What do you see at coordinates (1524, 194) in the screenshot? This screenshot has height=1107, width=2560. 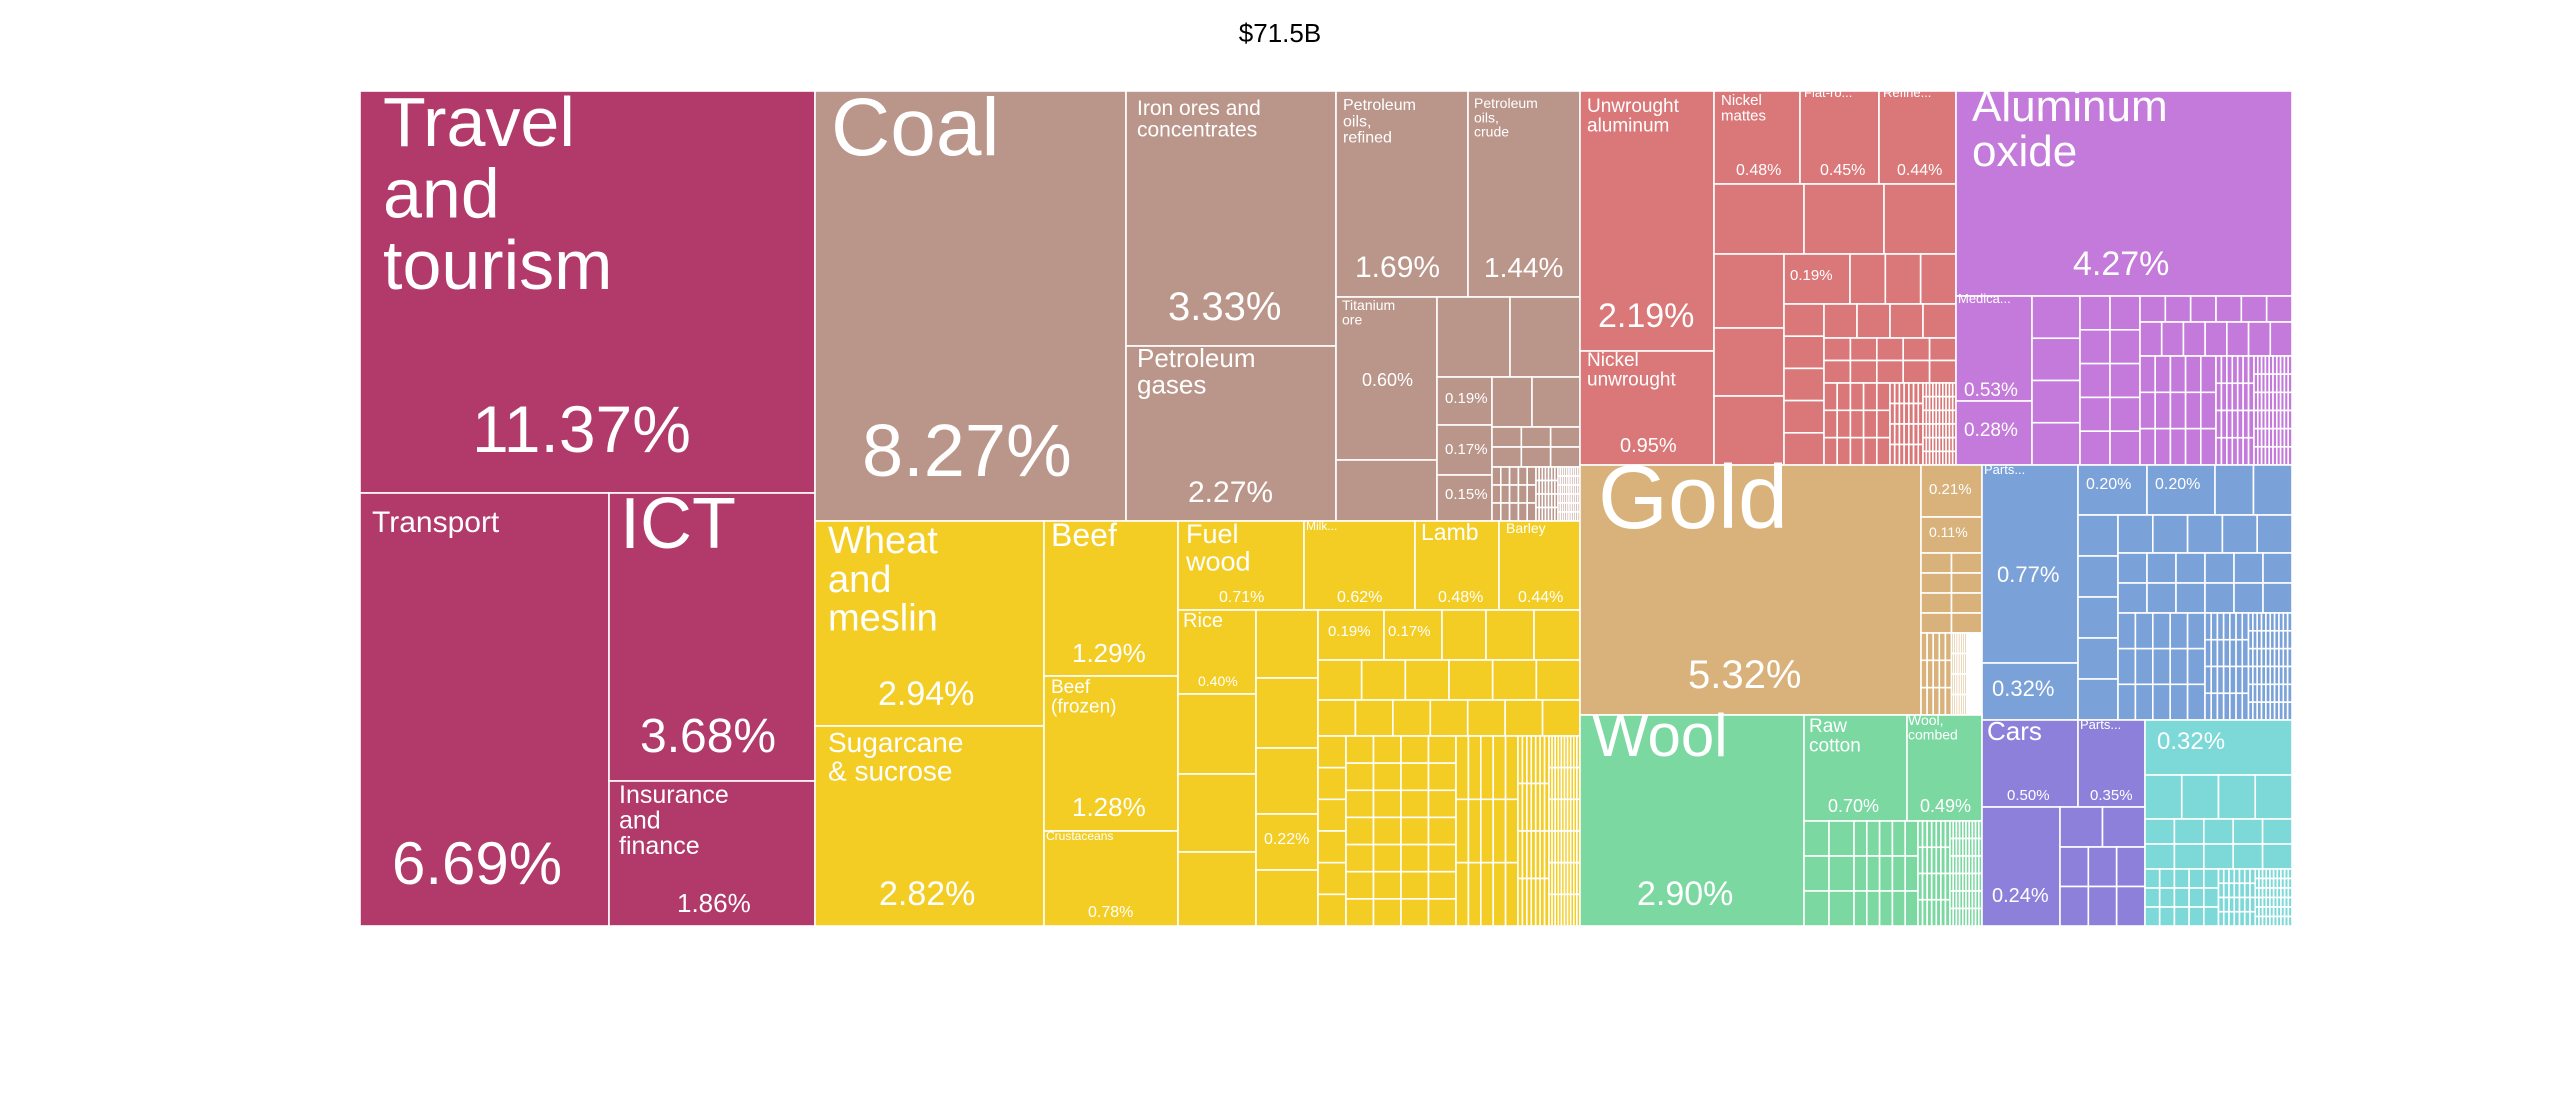 I see `tile-petroleum-crude` at bounding box center [1524, 194].